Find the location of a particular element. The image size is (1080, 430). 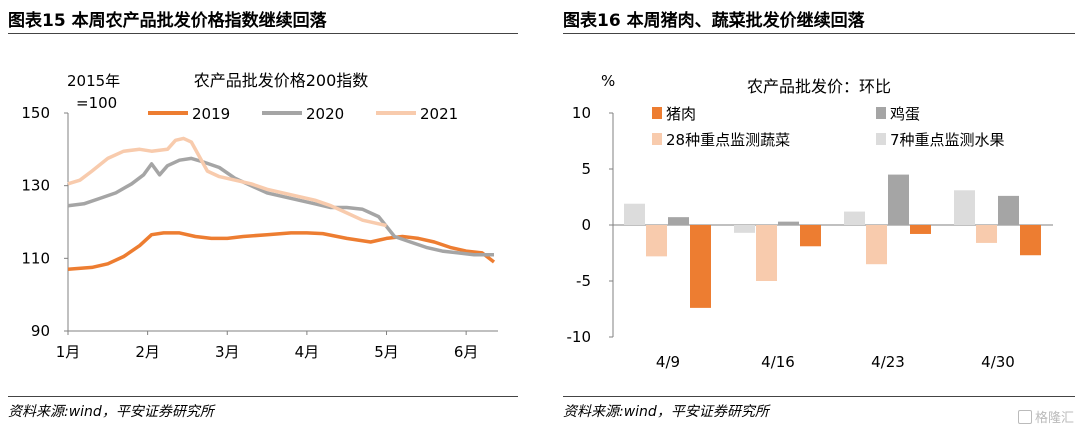

x-tick-label: 4月 is located at coordinates (307, 352).